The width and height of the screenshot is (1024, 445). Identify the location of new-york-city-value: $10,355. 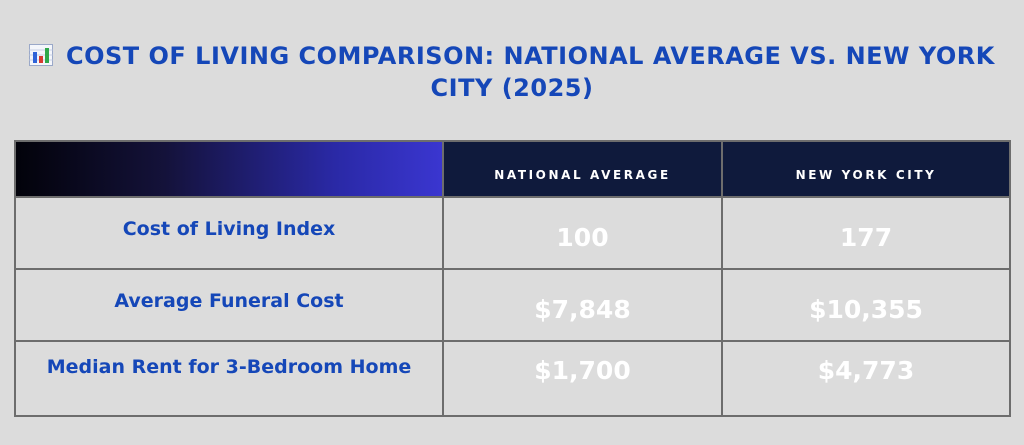
(866, 305).